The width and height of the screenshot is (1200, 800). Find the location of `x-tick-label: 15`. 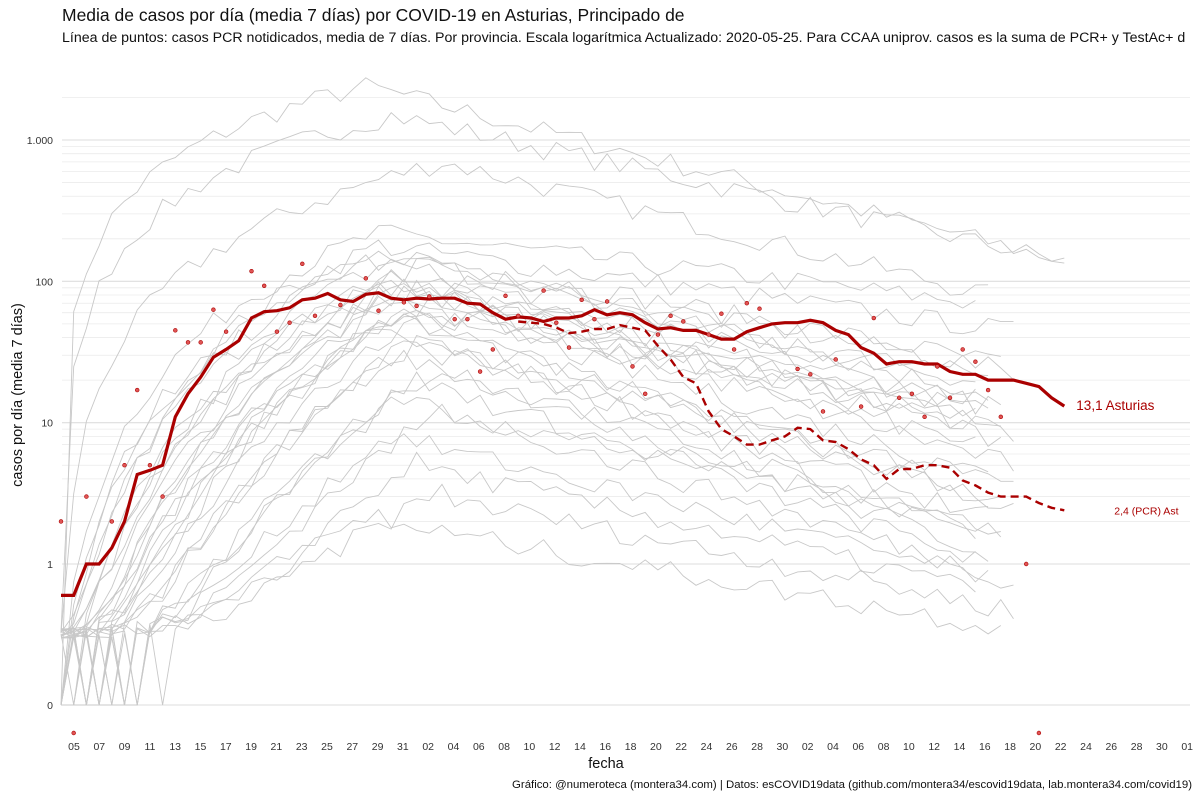

x-tick-label: 15 is located at coordinates (201, 747).